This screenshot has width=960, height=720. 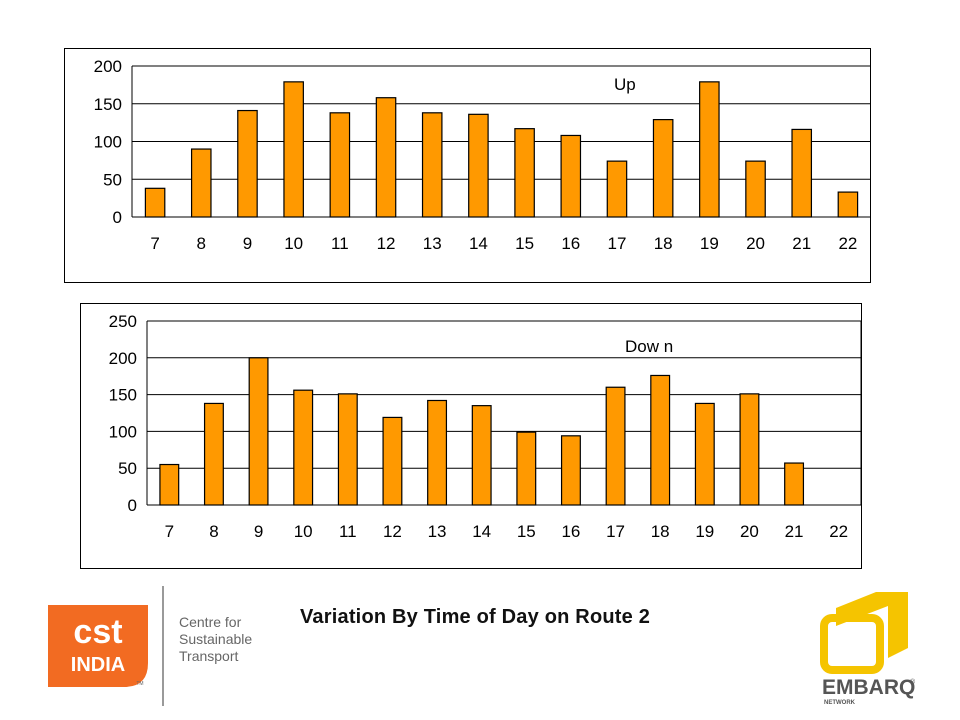 What do you see at coordinates (649, 346) in the screenshot?
I see `series-annotation: Dow n` at bounding box center [649, 346].